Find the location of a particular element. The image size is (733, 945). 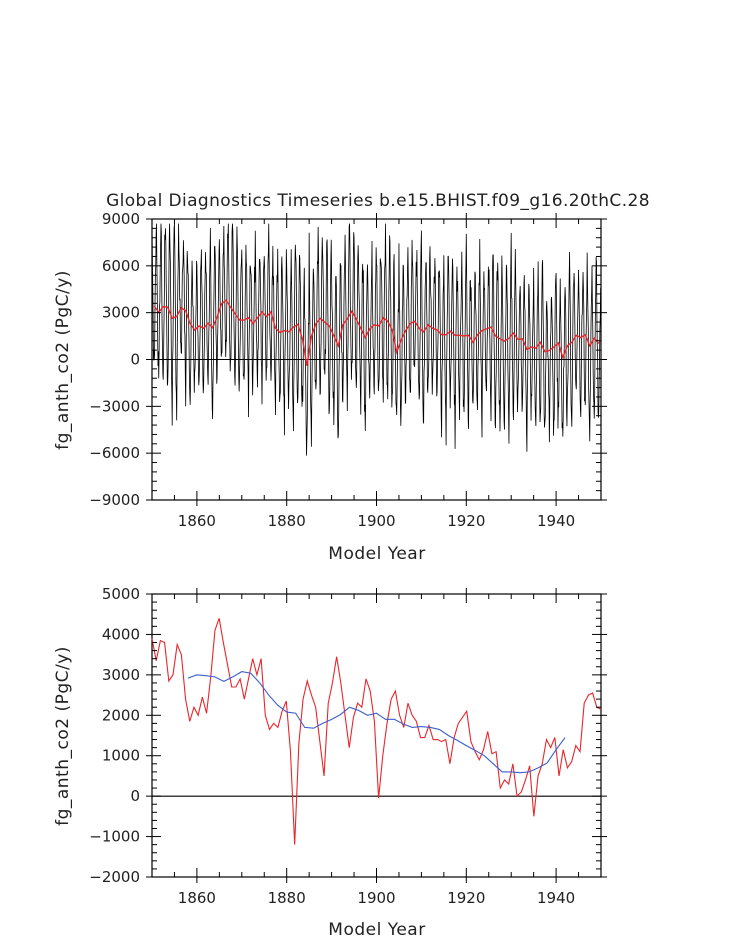

y-tick-label: −2000 is located at coordinates (114, 877).